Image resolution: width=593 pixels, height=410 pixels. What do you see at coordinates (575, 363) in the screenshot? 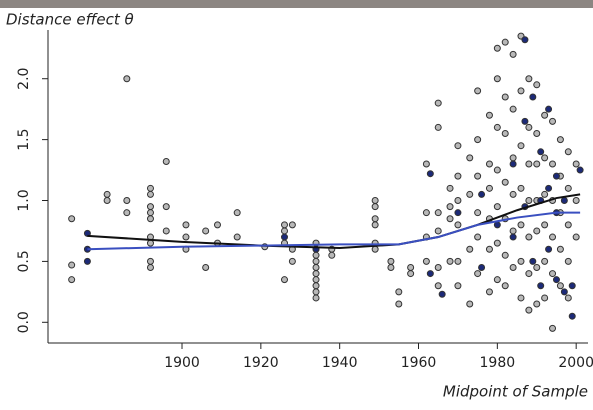
I see `x-tick-label: 2000` at bounding box center [575, 363].